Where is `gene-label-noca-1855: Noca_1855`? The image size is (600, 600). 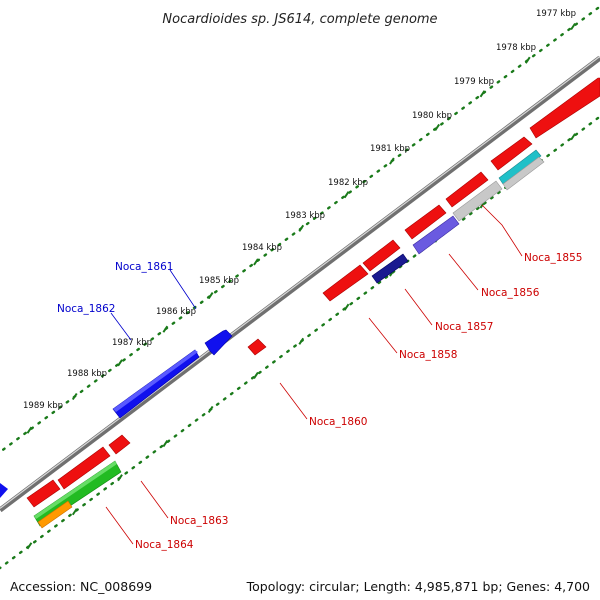 gene-label-noca-1855: Noca_1855 is located at coordinates (553, 258).